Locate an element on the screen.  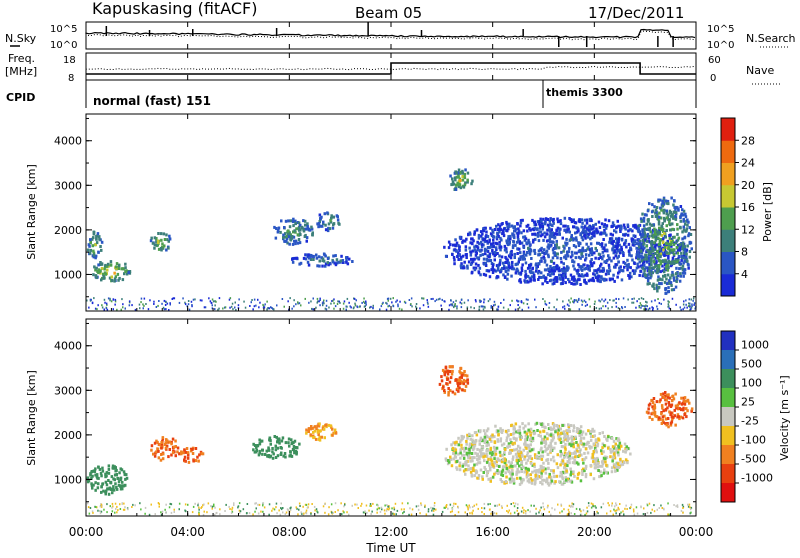
y-tick-label: 2000 is located at coordinates (68, 435).